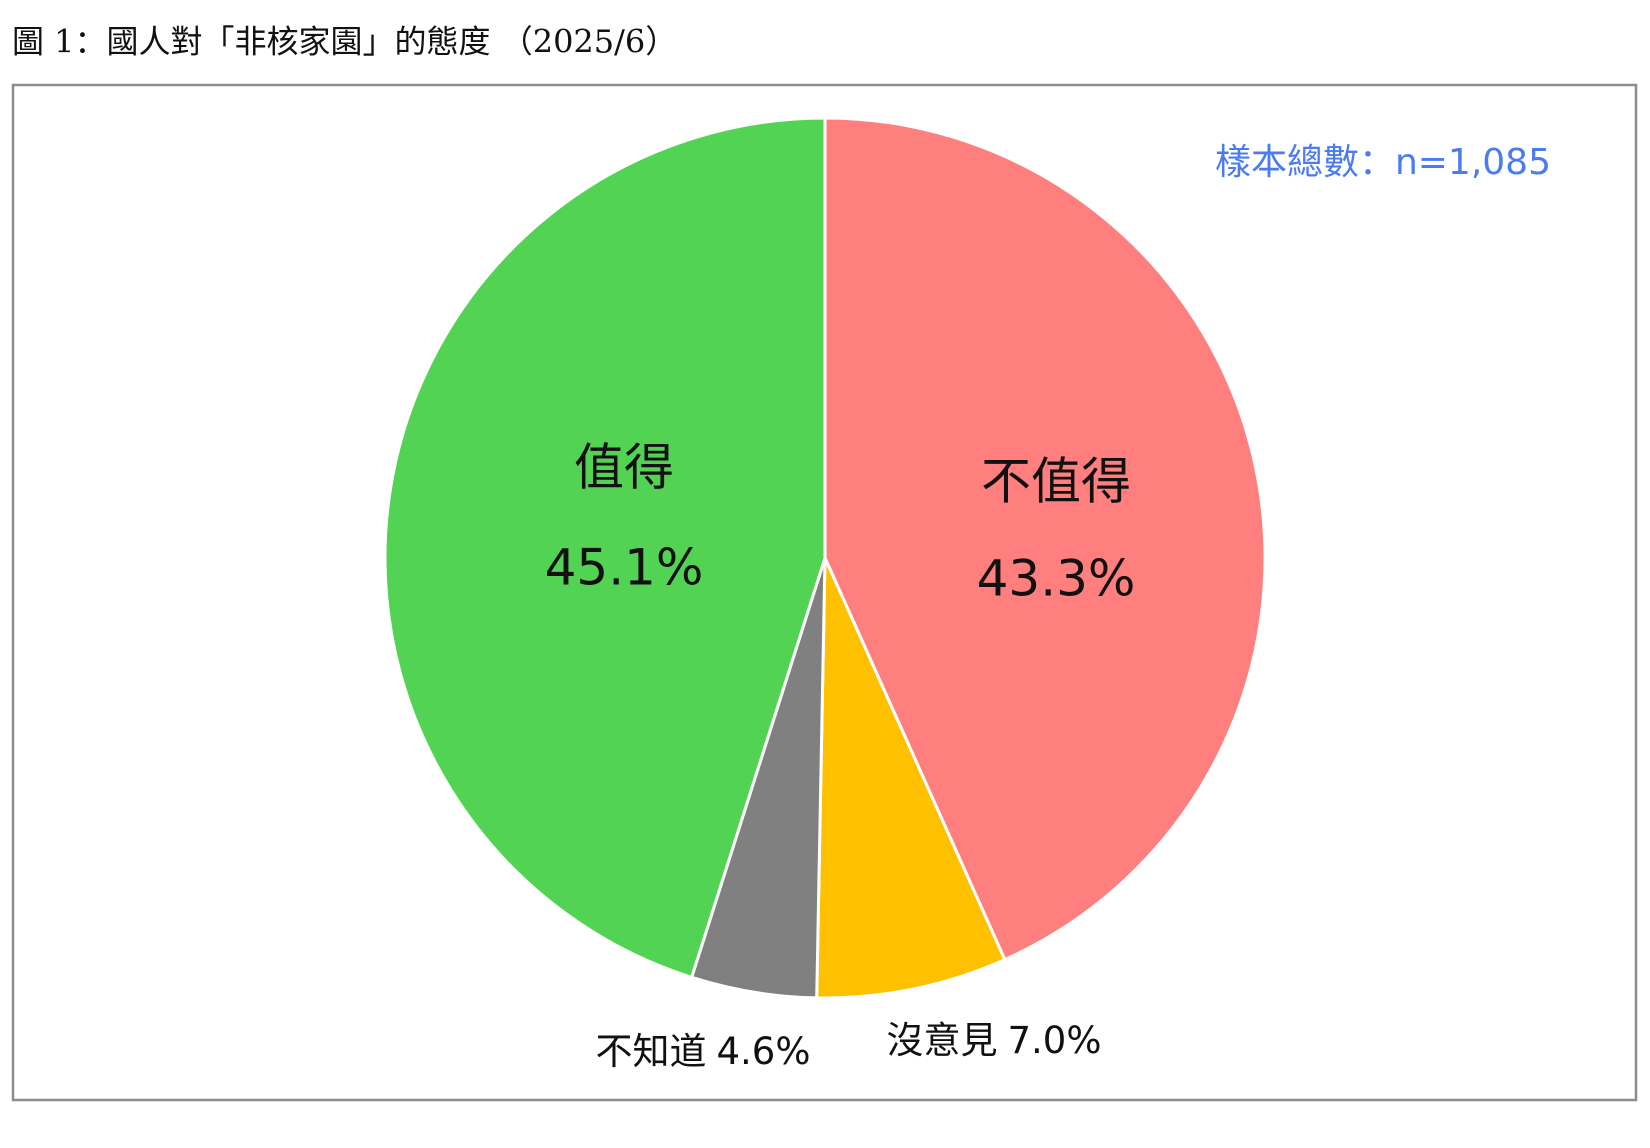  I want to click on slice-label-group: 不知道 4.6%, so click(703, 1051).